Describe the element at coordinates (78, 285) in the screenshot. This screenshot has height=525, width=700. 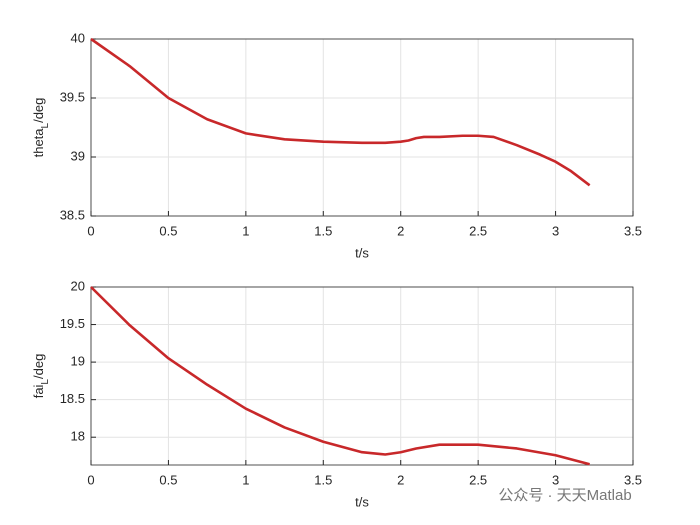
I see `y-tick-label: 20` at that location.